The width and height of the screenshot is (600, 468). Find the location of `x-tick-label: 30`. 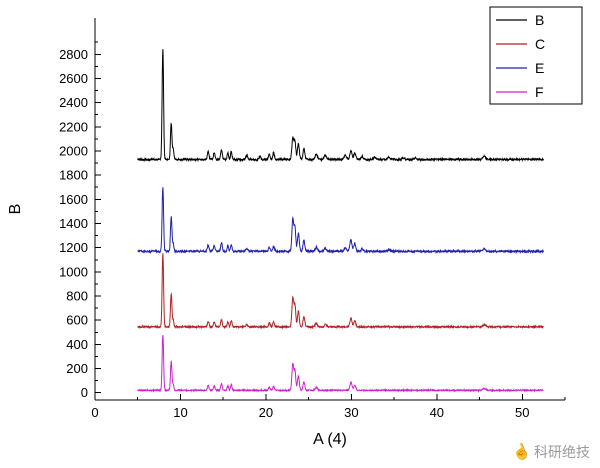

x-tick-label: 30 is located at coordinates (351, 412).